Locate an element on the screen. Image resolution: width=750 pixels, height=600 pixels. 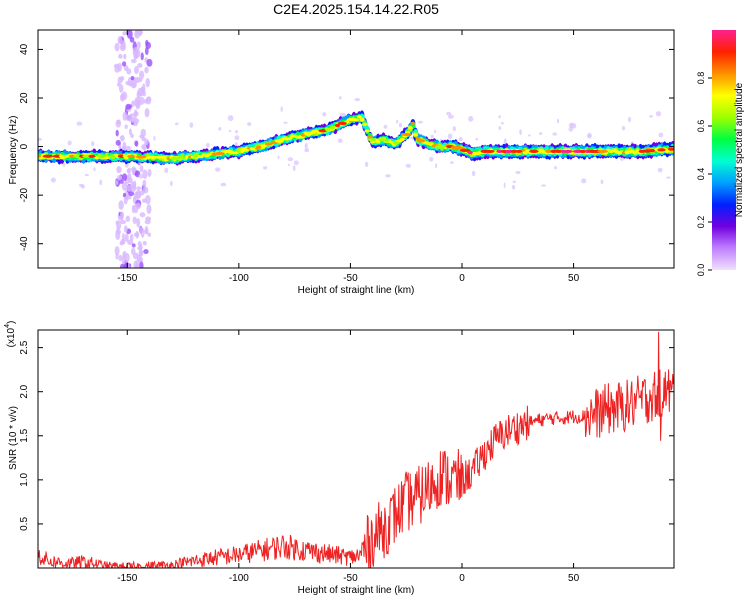
y-tick-label: -40 is located at coordinates (24, 243).